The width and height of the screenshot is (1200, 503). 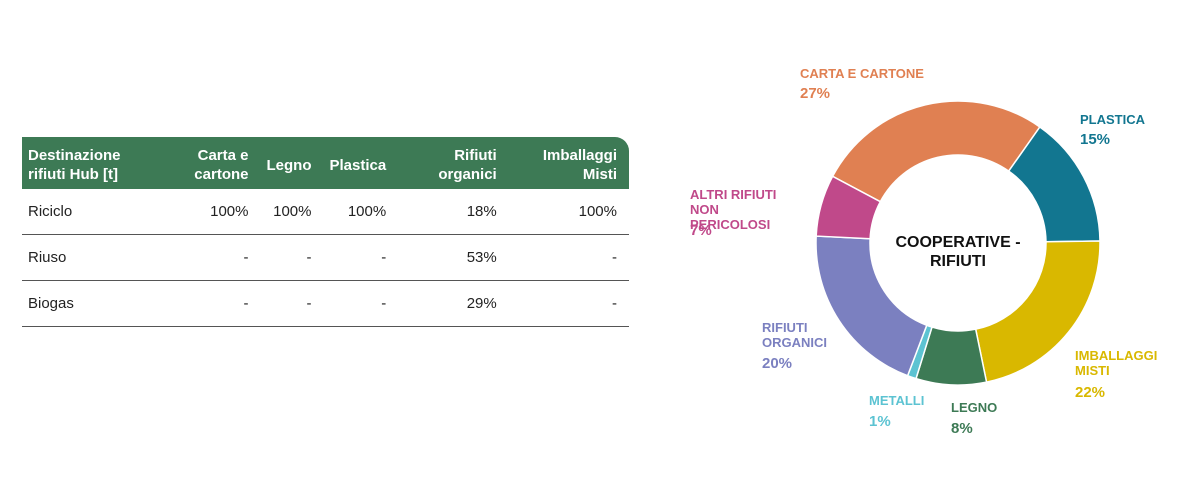 What do you see at coordinates (958, 252) in the screenshot?
I see `chart-title: COOPERATIVE - RIFIUTI` at bounding box center [958, 252].